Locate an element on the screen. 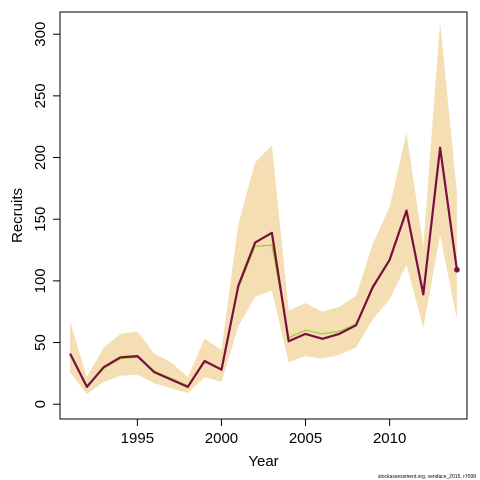 The height and width of the screenshot is (480, 480). x-axis: 1995 2000 2005 2010 is located at coordinates (263, 433).